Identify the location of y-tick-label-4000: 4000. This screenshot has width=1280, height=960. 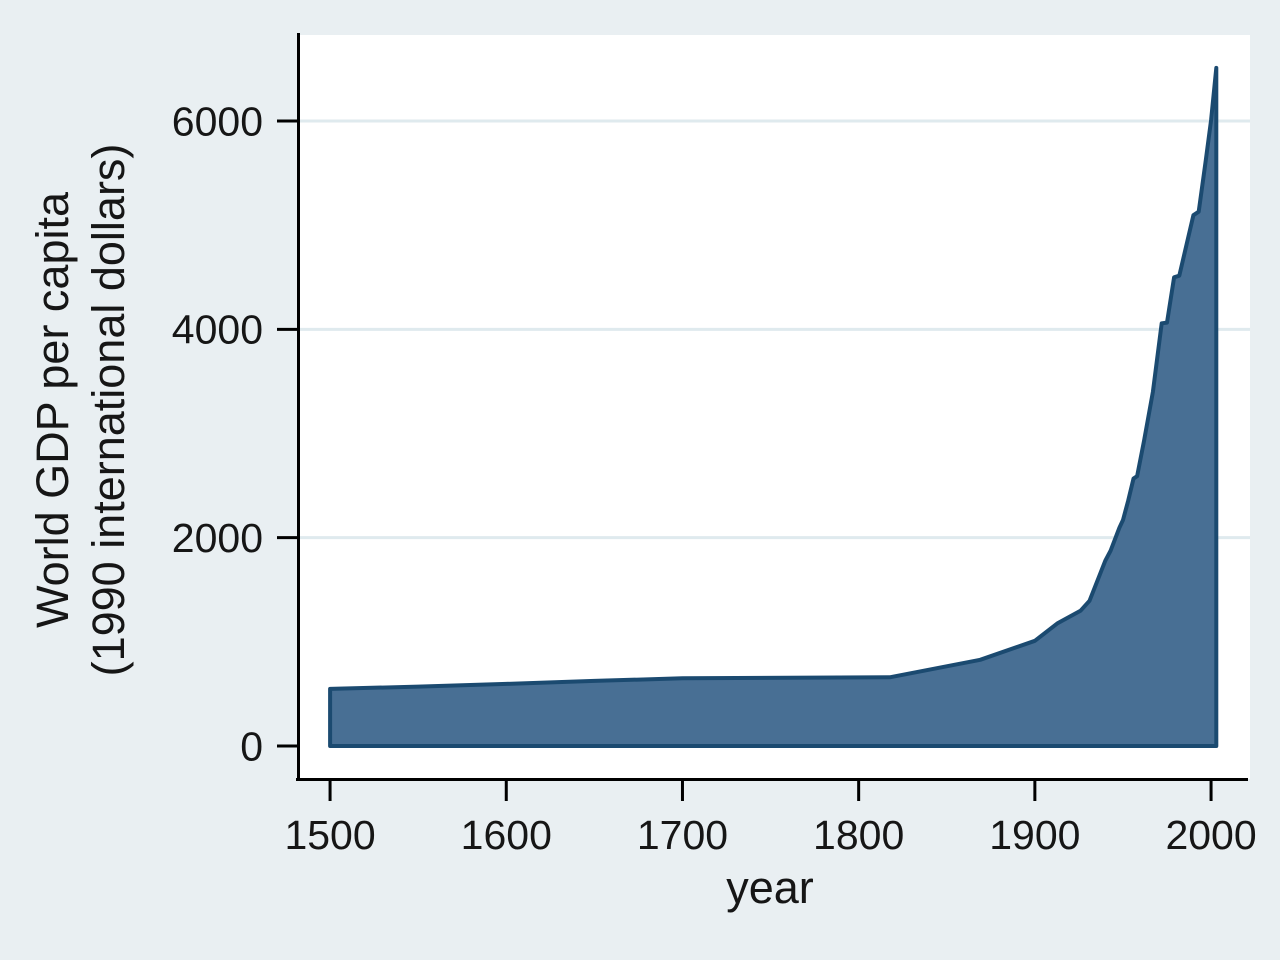
(217, 330).